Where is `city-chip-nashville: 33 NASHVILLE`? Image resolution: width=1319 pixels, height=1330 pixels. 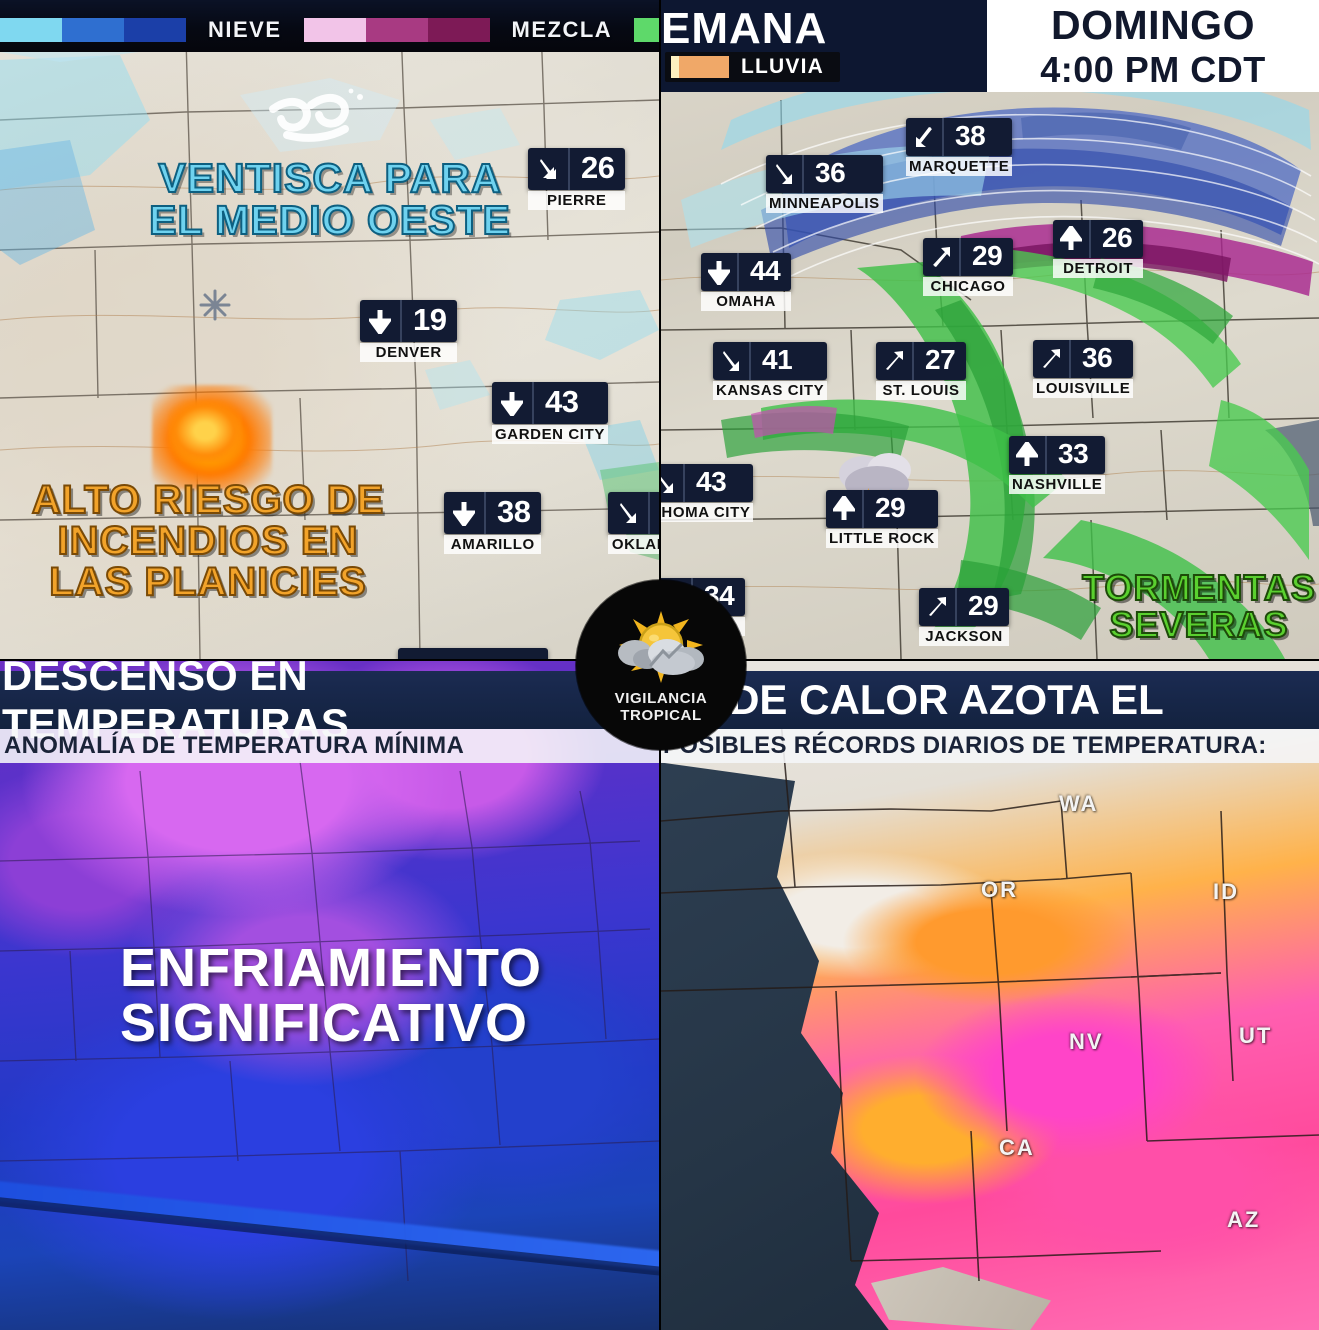
city-chip-nashville: 33 NASHVILLE is located at coordinates (1057, 465).